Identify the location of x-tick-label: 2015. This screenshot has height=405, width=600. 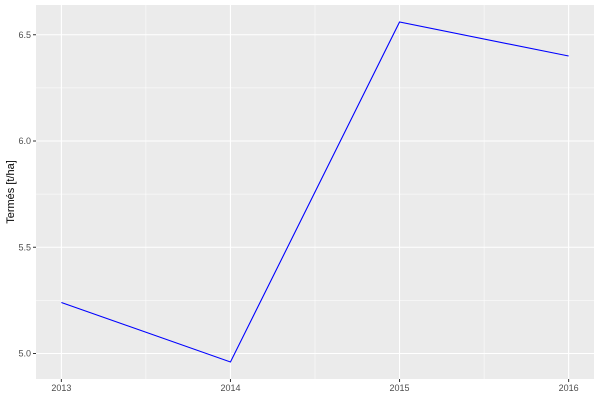
(400, 388).